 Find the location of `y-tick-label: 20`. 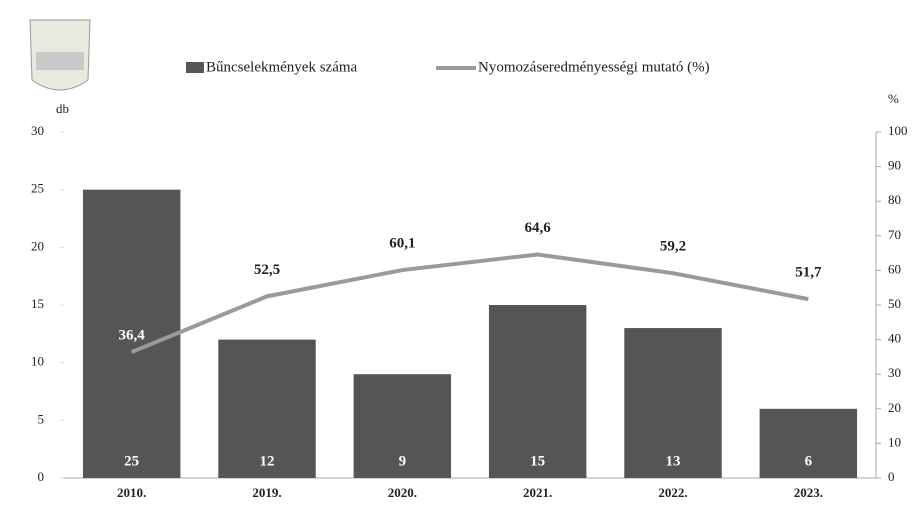

y-tick-label: 20 is located at coordinates (37, 245).